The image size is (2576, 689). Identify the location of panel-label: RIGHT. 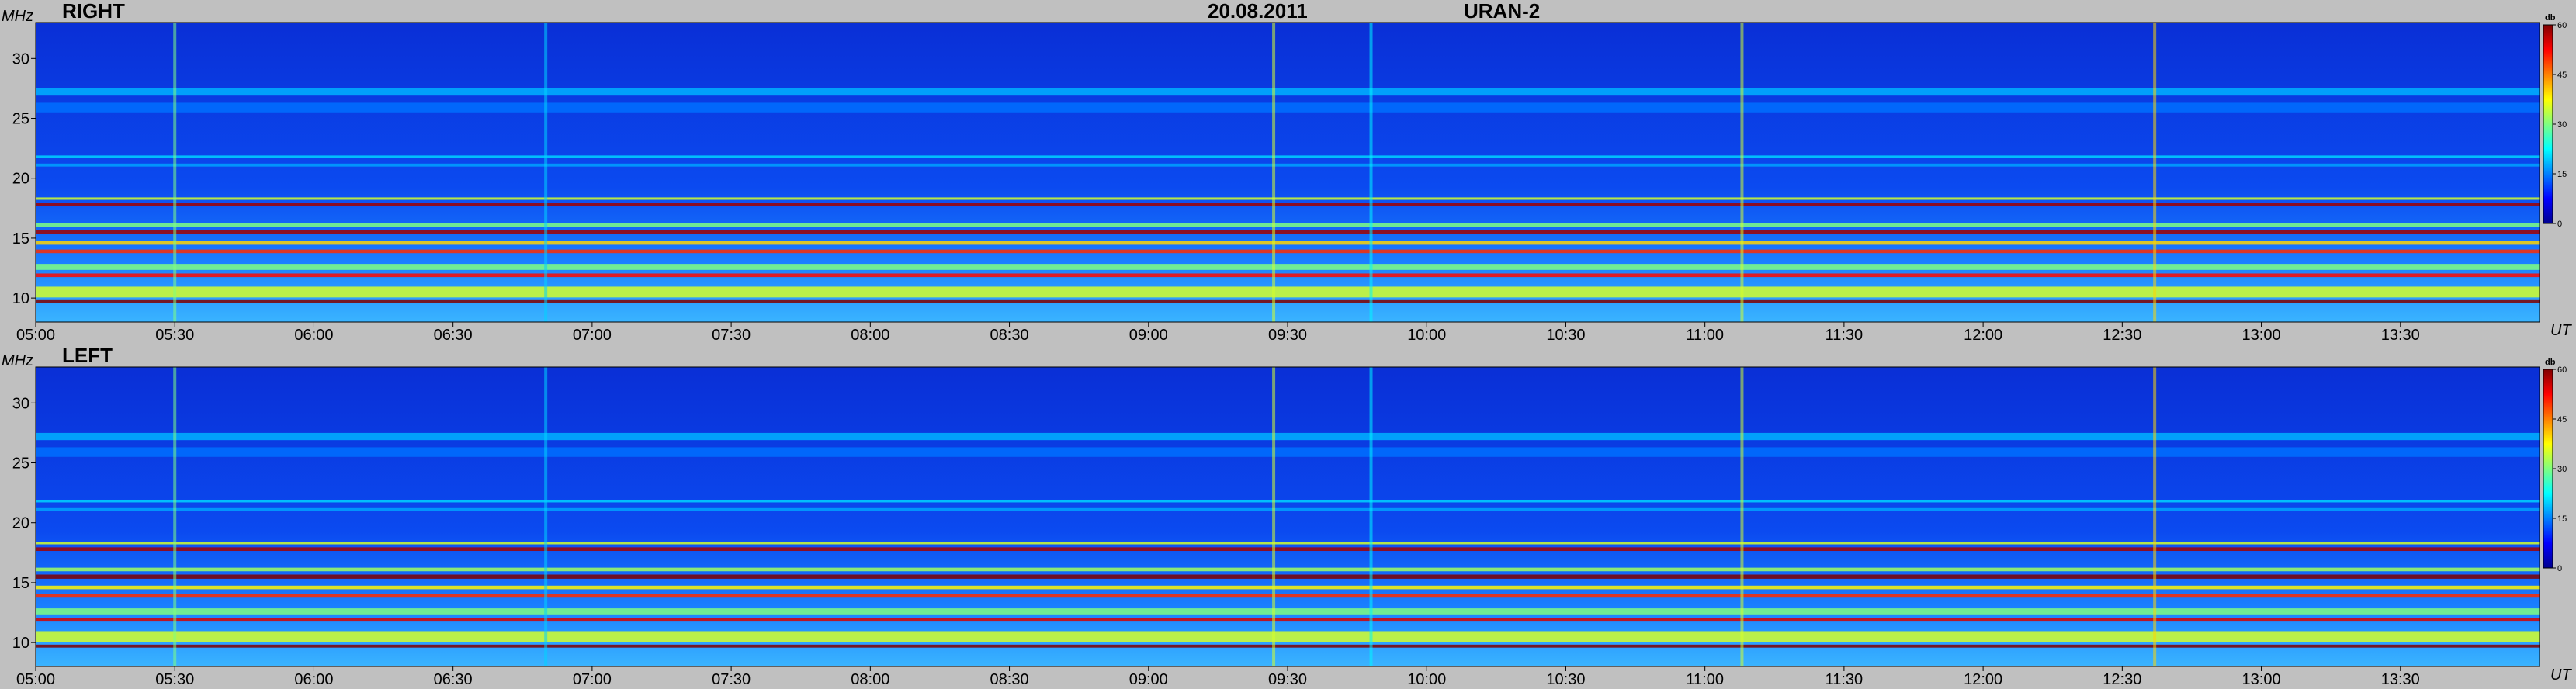
(93, 11).